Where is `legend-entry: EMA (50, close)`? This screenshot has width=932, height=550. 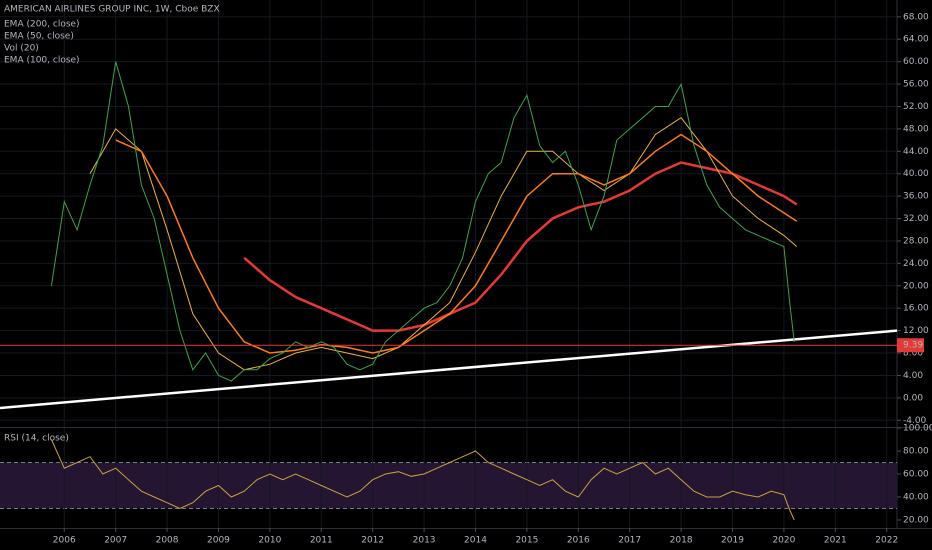
legend-entry: EMA (50, close) is located at coordinates (39, 37).